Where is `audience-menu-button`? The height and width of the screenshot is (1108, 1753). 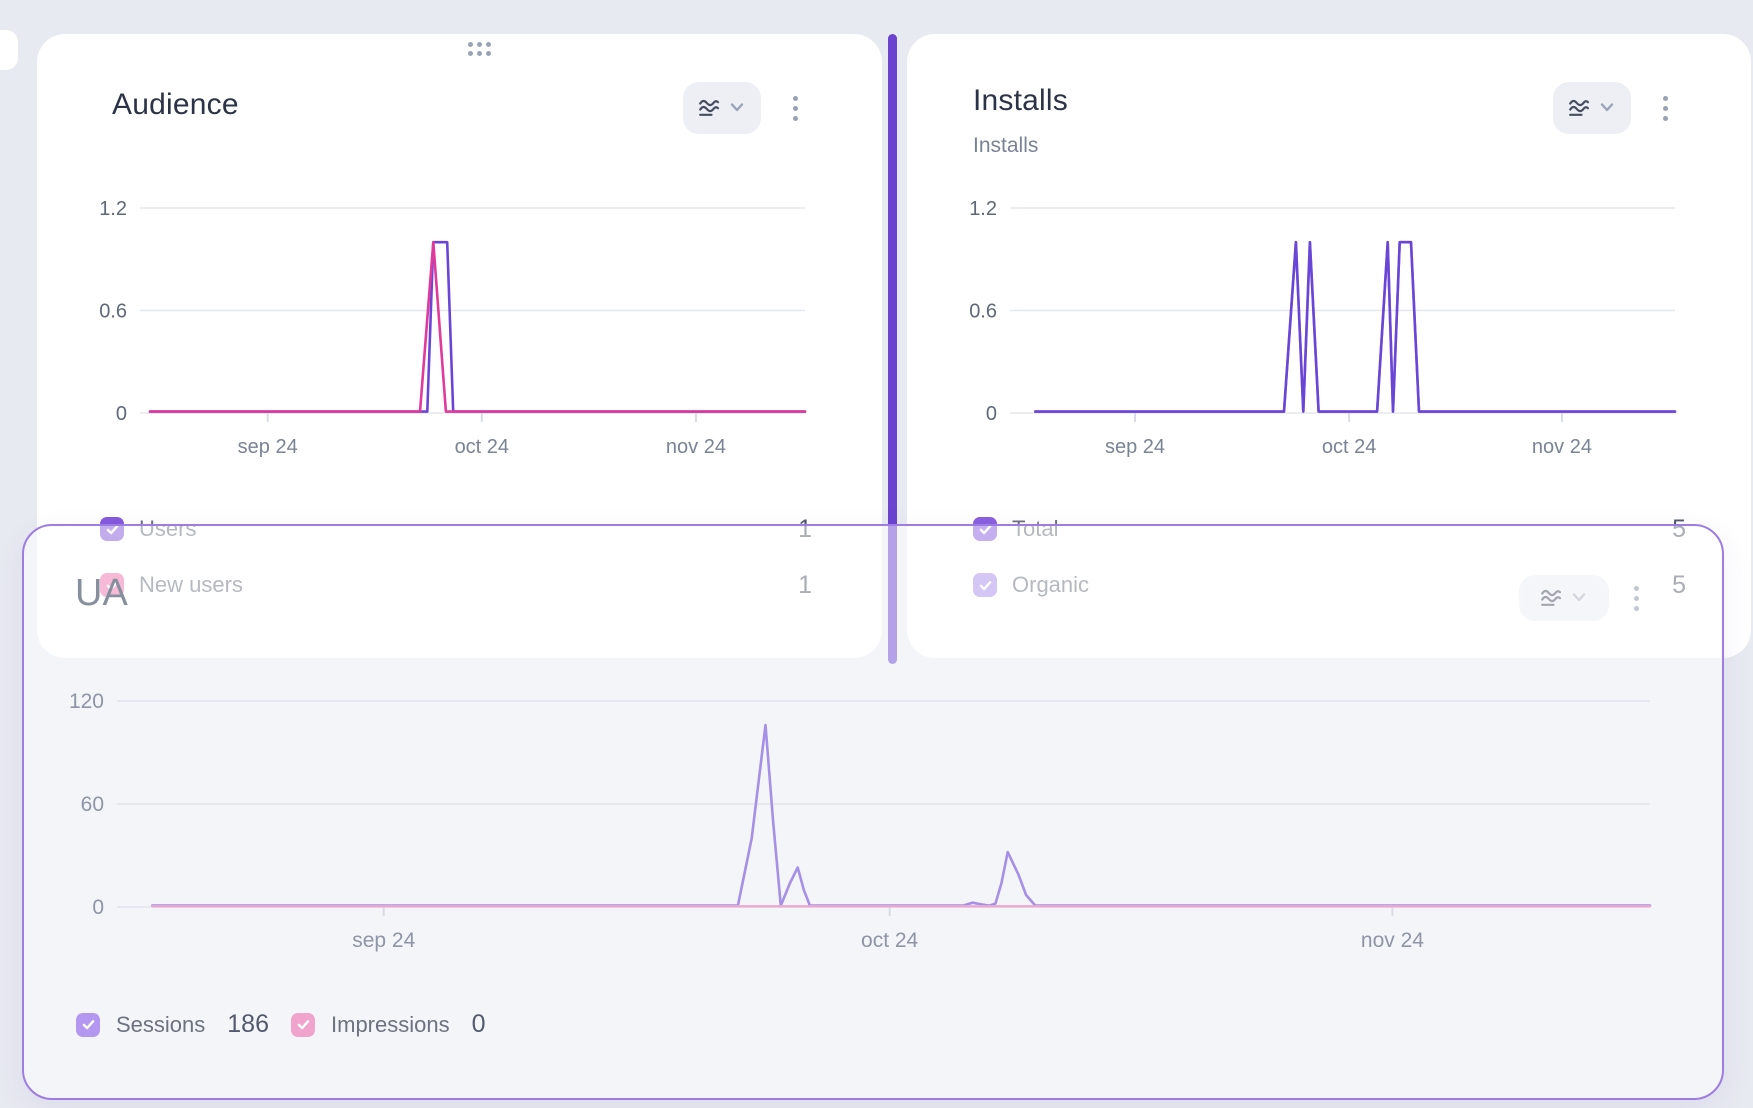 audience-menu-button is located at coordinates (795, 108).